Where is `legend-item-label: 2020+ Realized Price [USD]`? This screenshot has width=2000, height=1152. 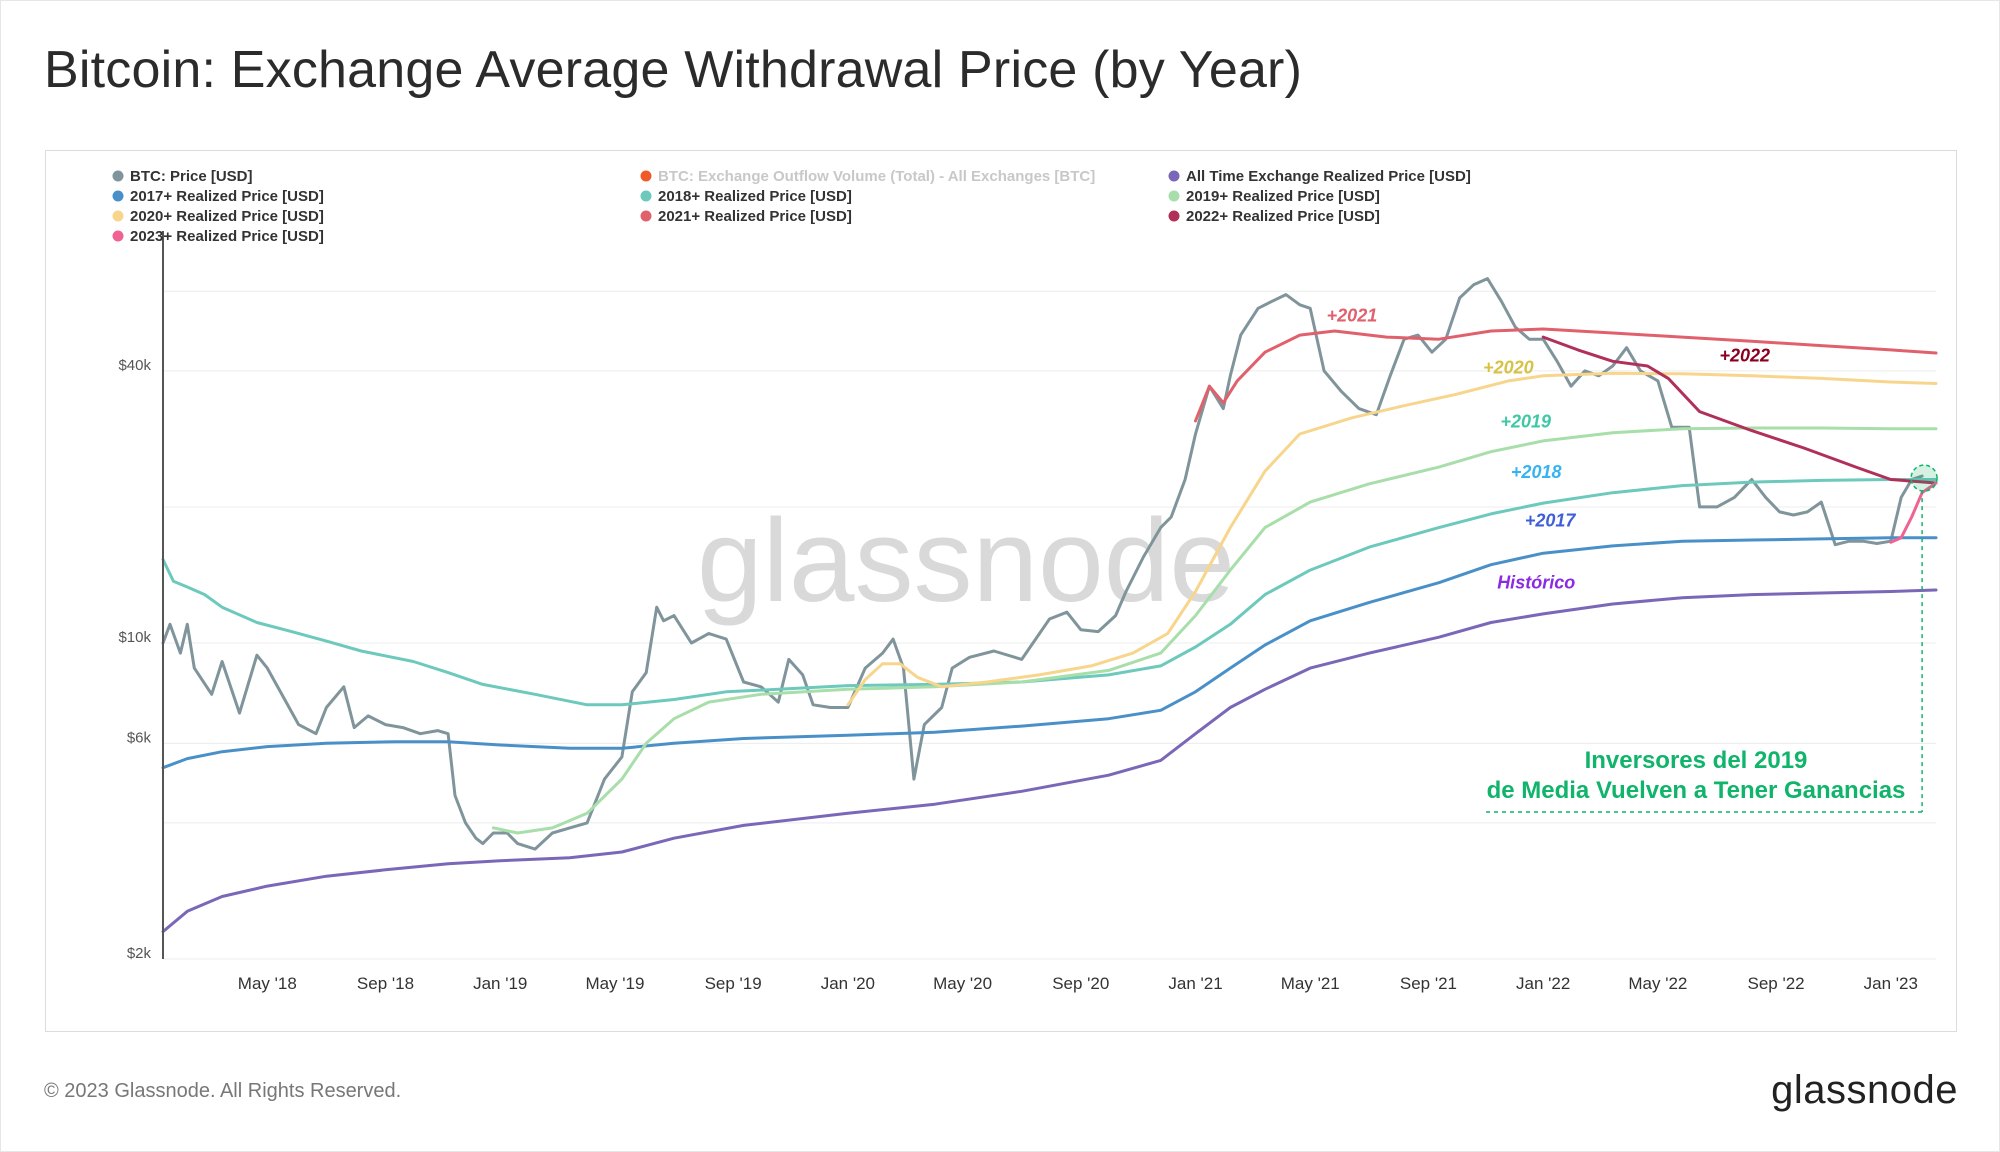
legend-item-label: 2020+ Realized Price [USD] is located at coordinates (227, 216).